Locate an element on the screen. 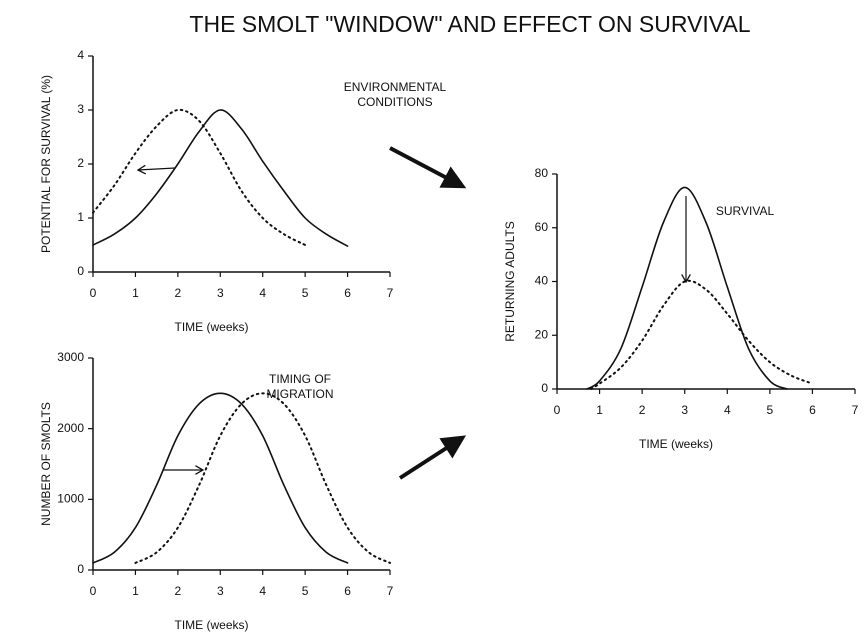 The height and width of the screenshot is (640, 864). y-tick-label: 2 is located at coordinates (80, 163).